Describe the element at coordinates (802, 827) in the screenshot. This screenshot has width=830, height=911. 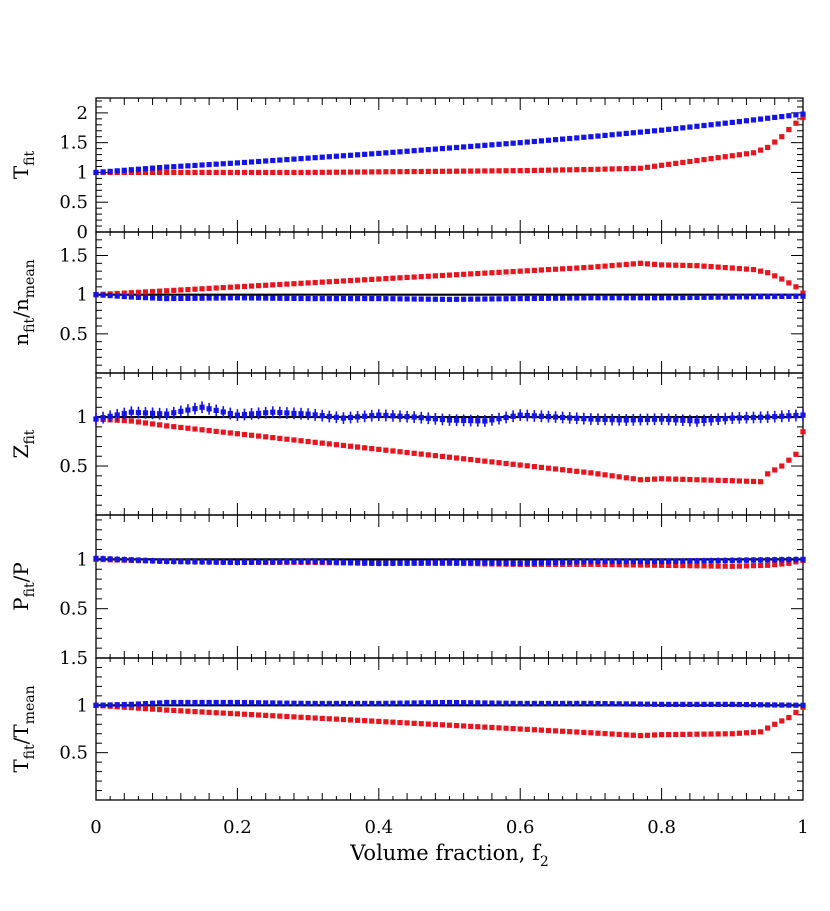
I see `x-tick-label: 1` at that location.